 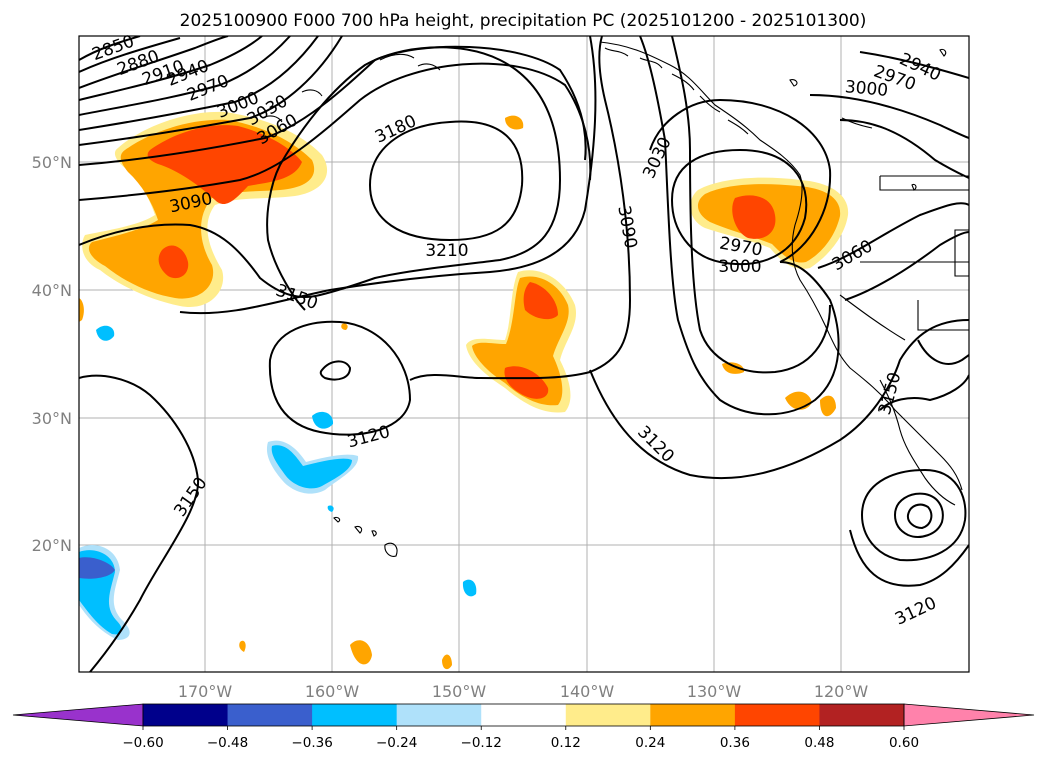 What do you see at coordinates (446, 251) in the screenshot?
I see `contour-label: 3210` at bounding box center [446, 251].